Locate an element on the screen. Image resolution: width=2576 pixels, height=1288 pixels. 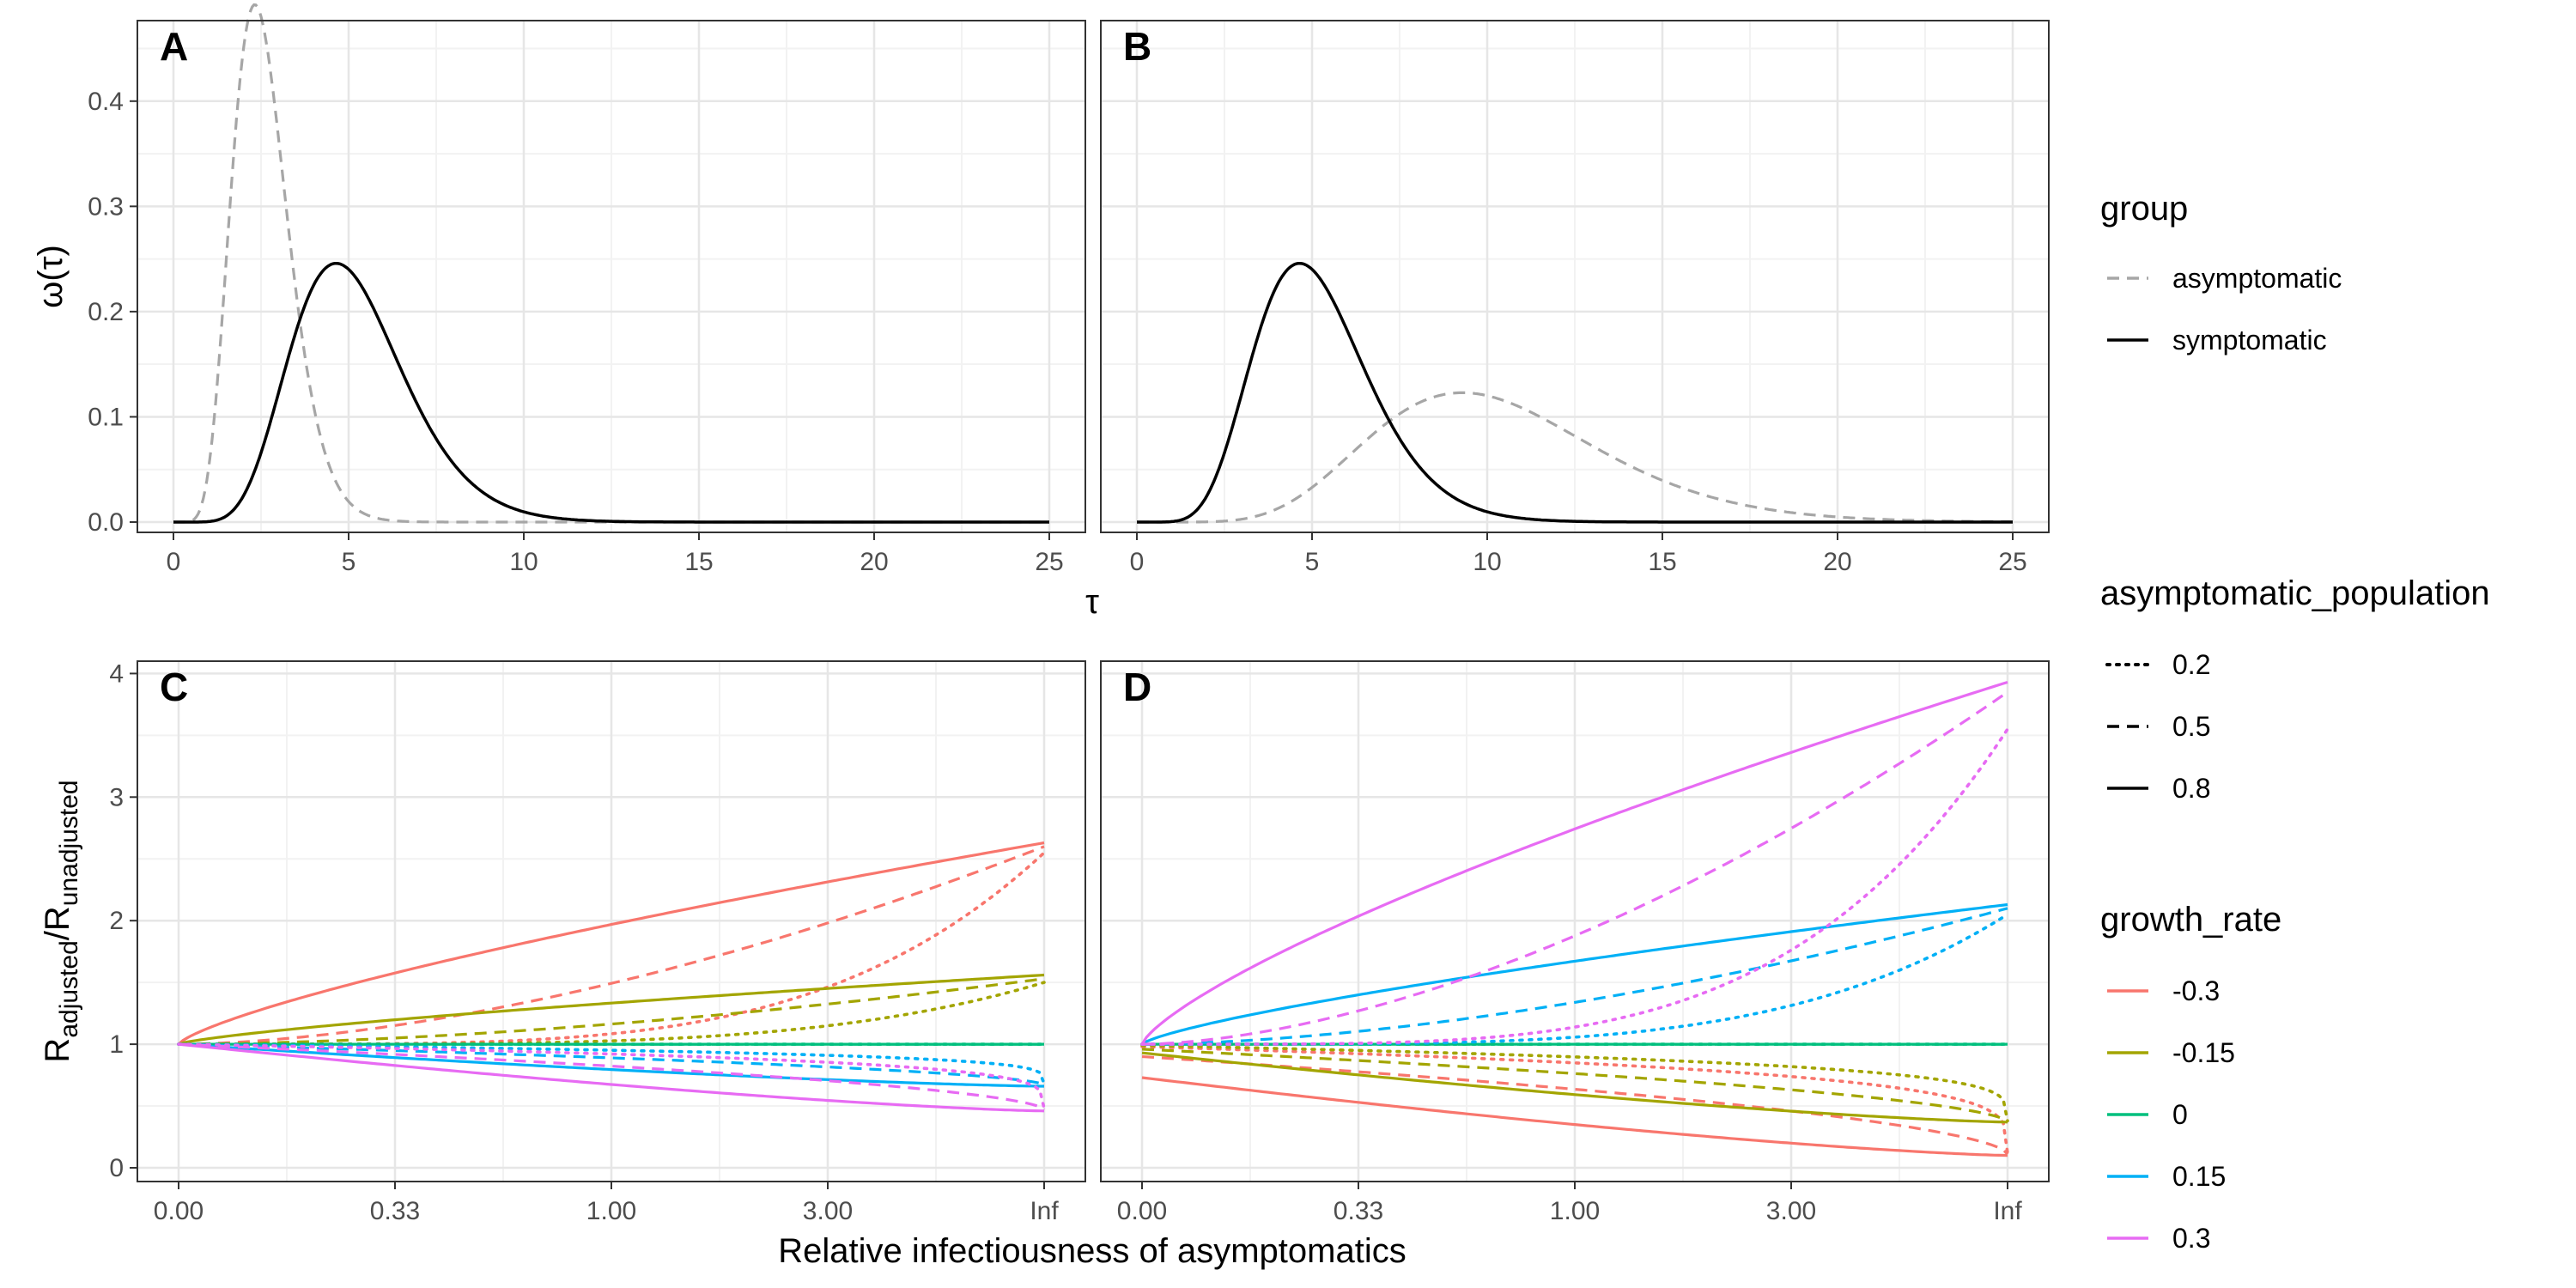
y-tick-label: 0.0 is located at coordinates (106, 522).